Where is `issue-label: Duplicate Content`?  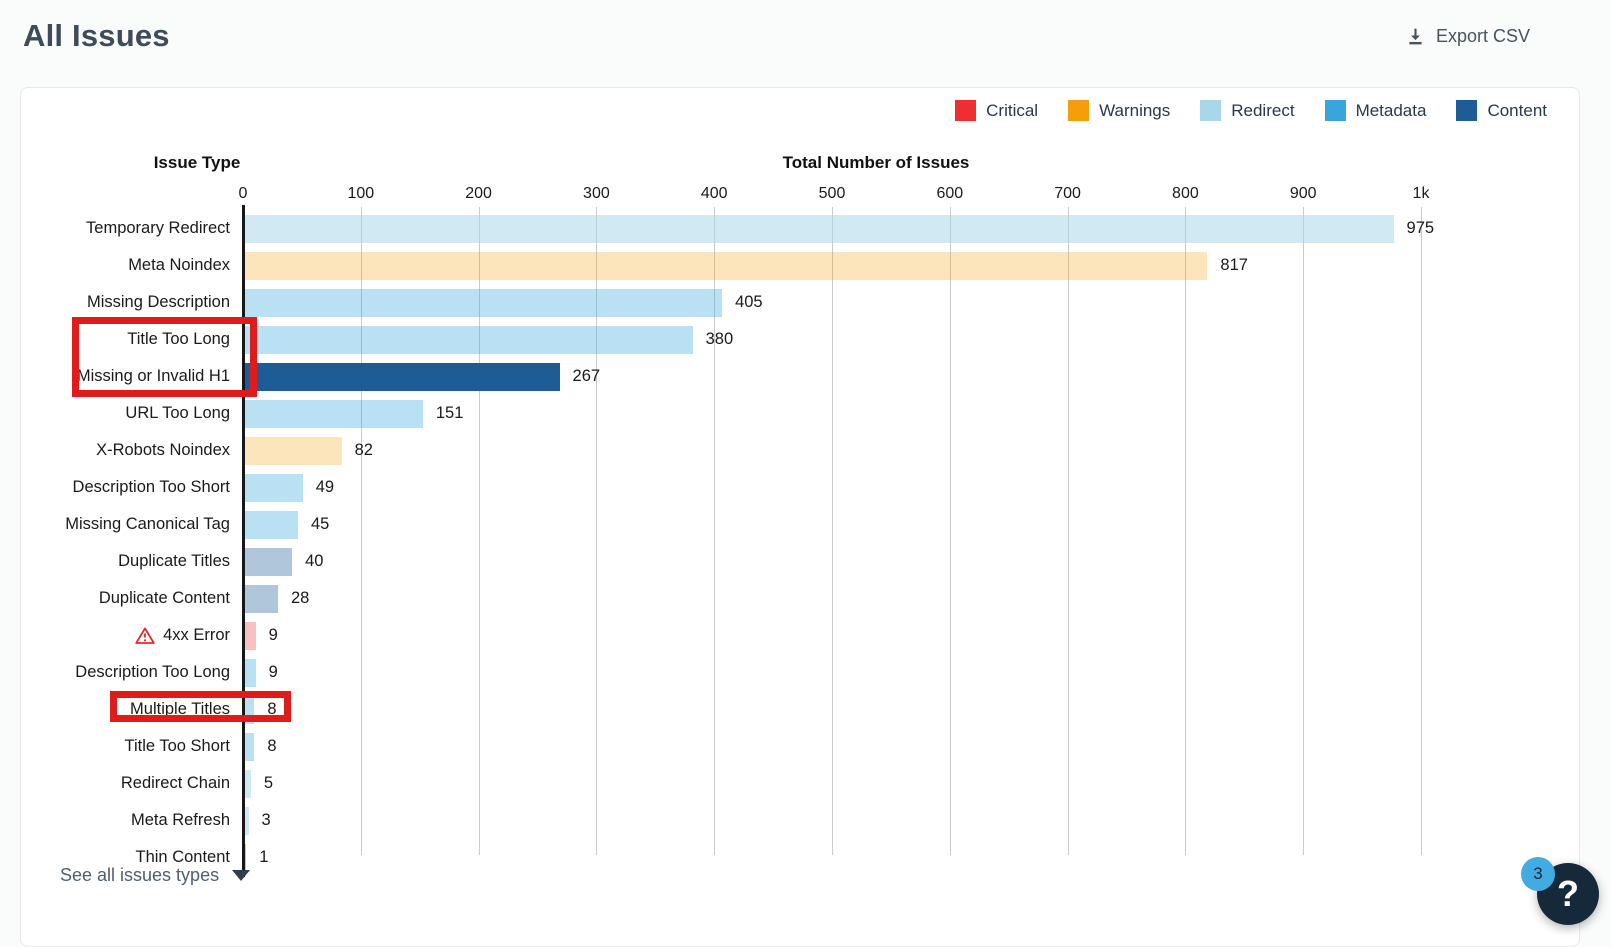 issue-label: Duplicate Content is located at coordinates (164, 598).